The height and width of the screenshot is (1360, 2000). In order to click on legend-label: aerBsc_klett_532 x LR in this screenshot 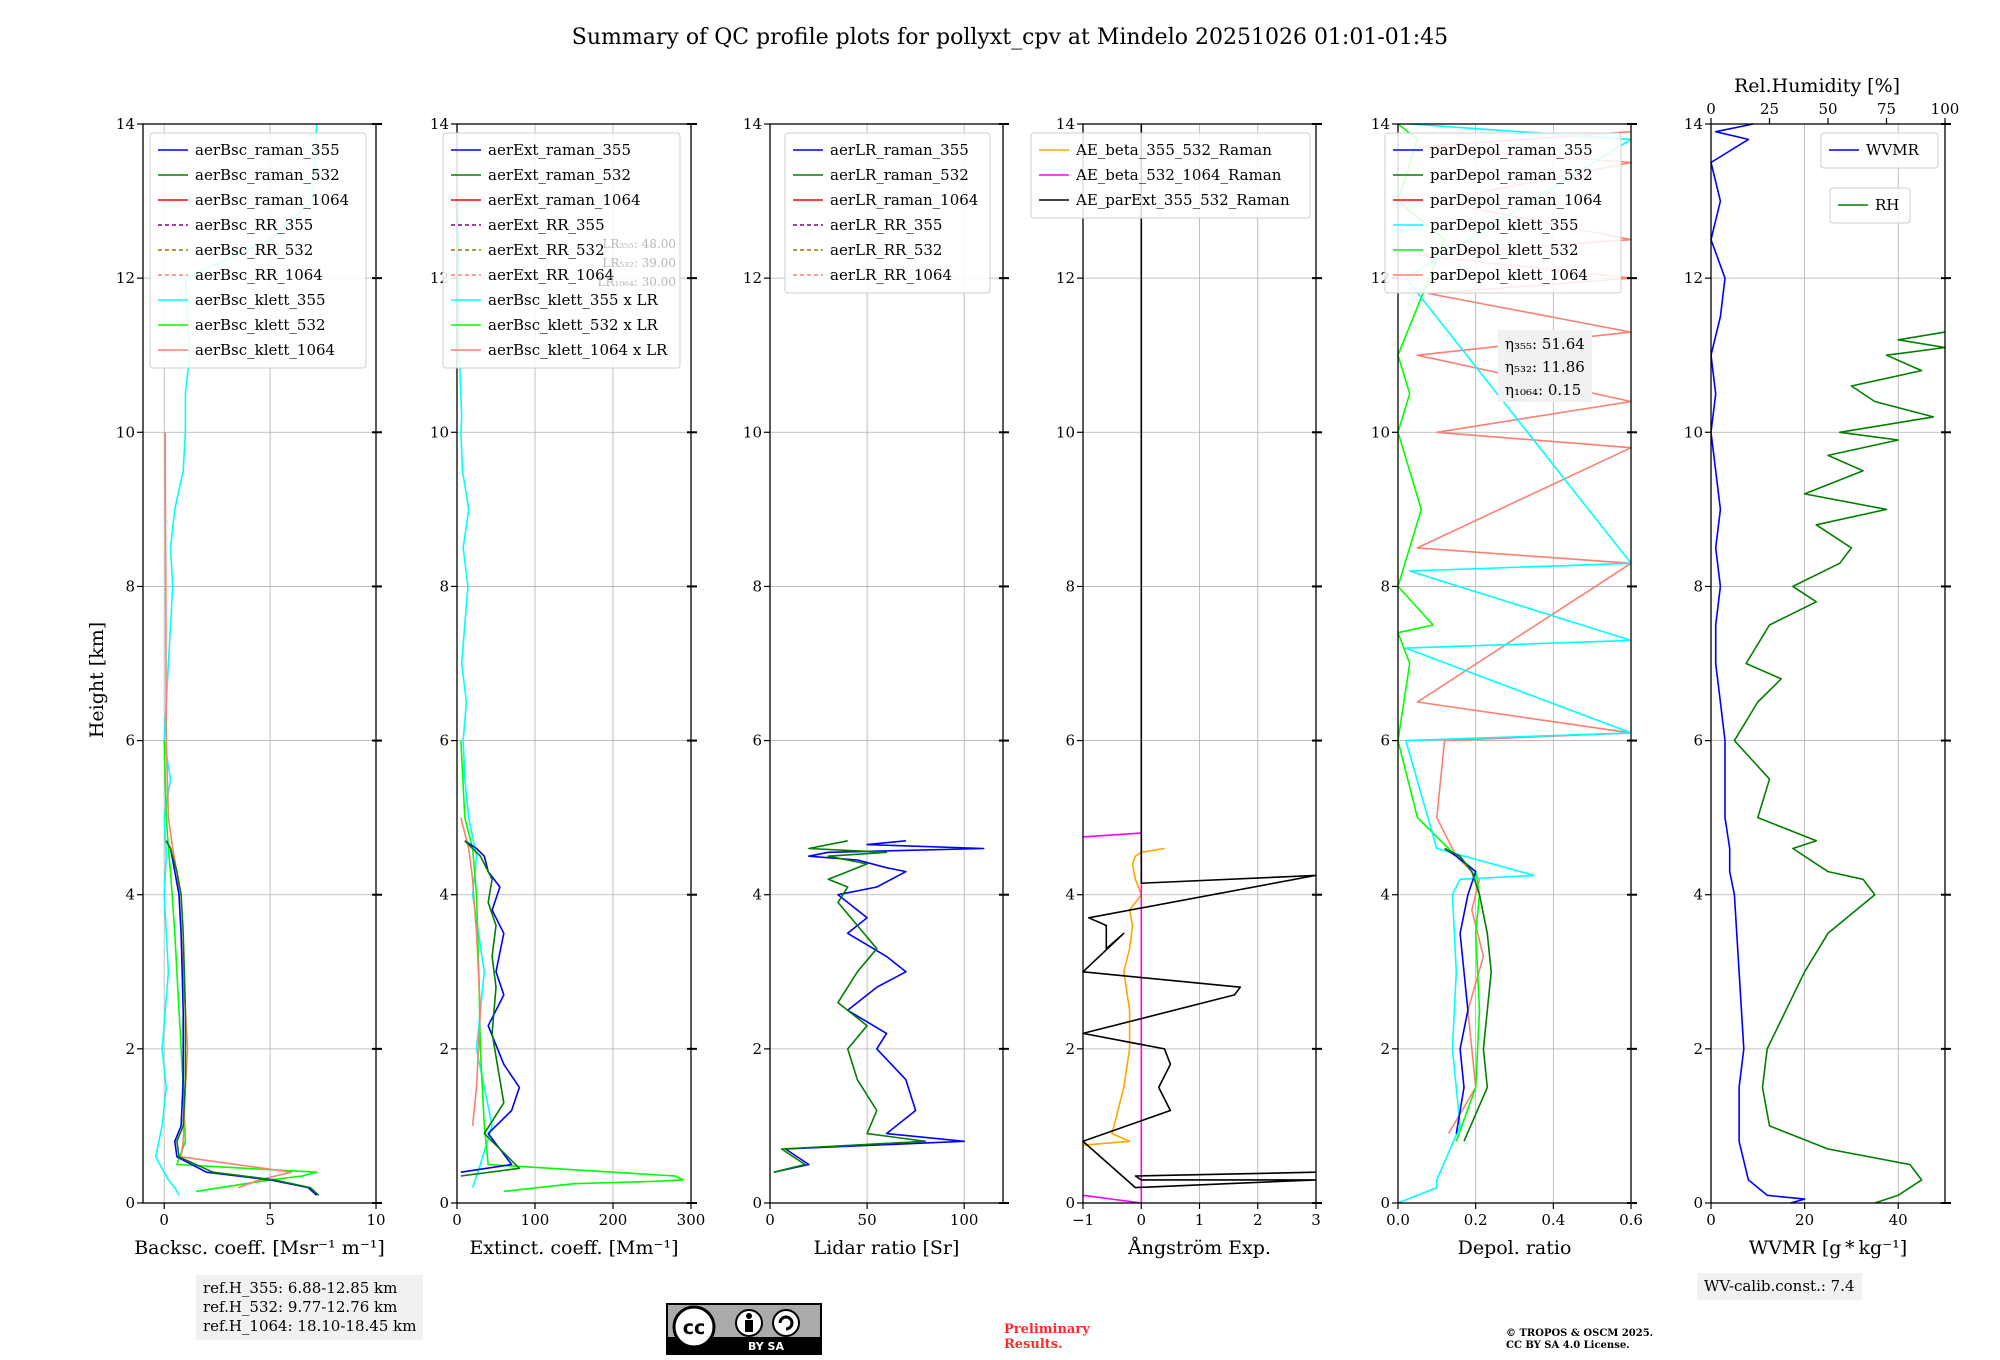, I will do `click(573, 325)`.